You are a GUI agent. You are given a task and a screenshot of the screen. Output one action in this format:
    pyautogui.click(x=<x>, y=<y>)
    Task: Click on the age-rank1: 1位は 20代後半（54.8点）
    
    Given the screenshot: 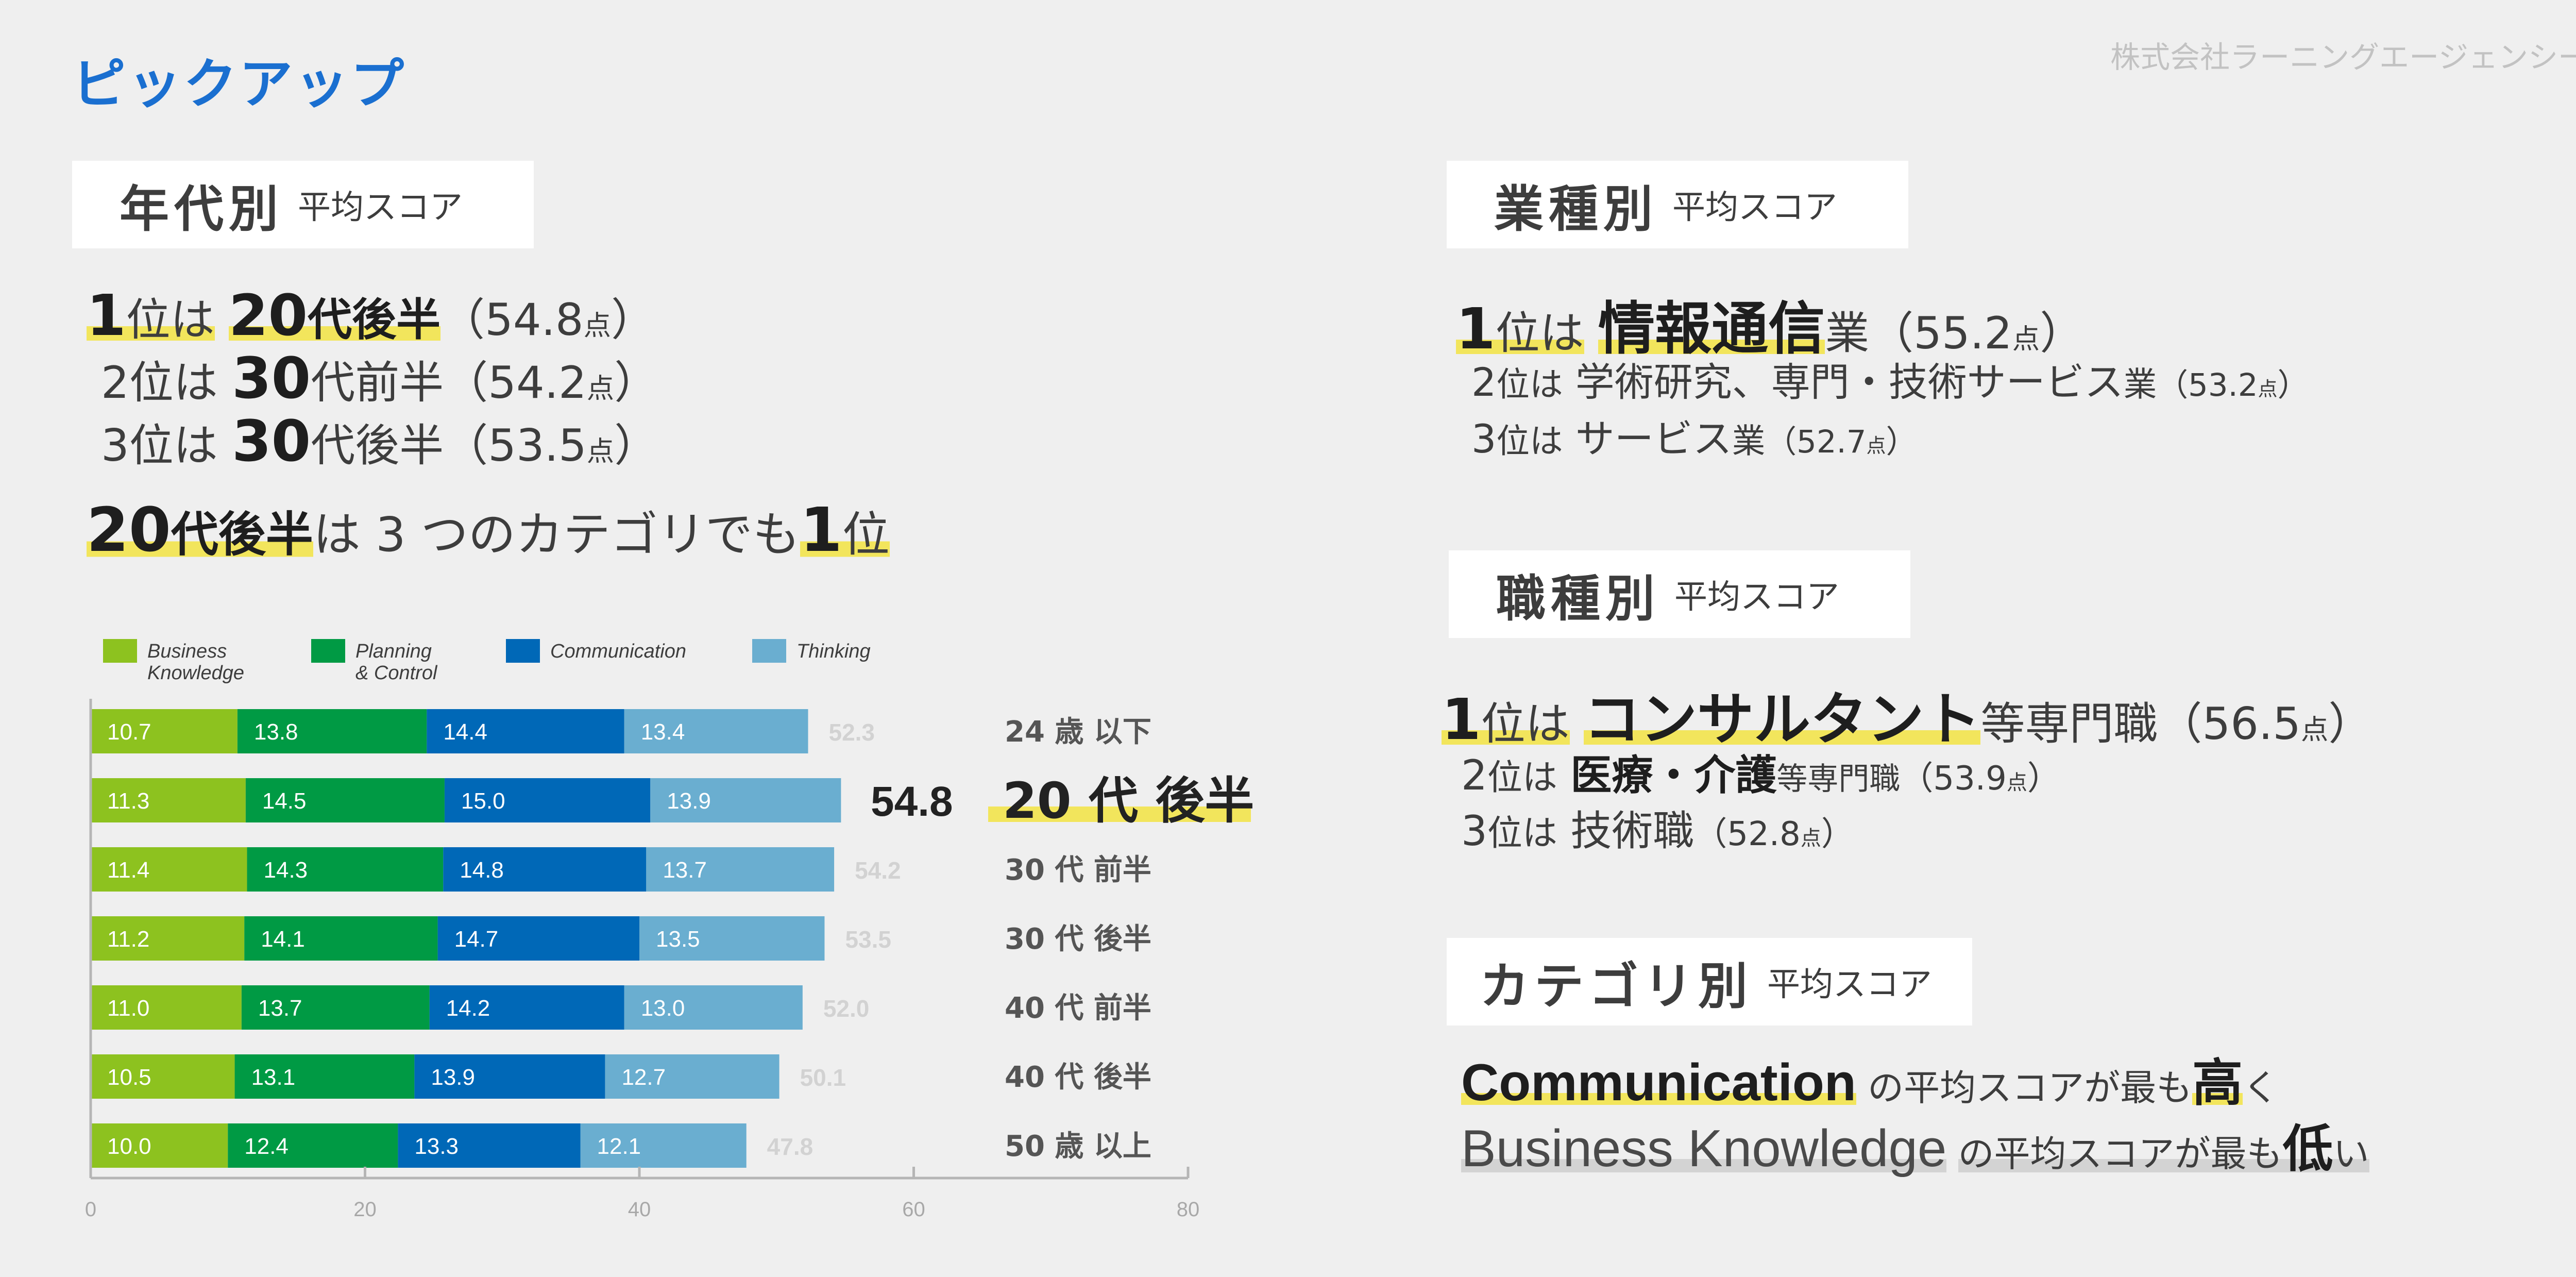 What is the action you would take?
    pyautogui.click(x=371, y=315)
    